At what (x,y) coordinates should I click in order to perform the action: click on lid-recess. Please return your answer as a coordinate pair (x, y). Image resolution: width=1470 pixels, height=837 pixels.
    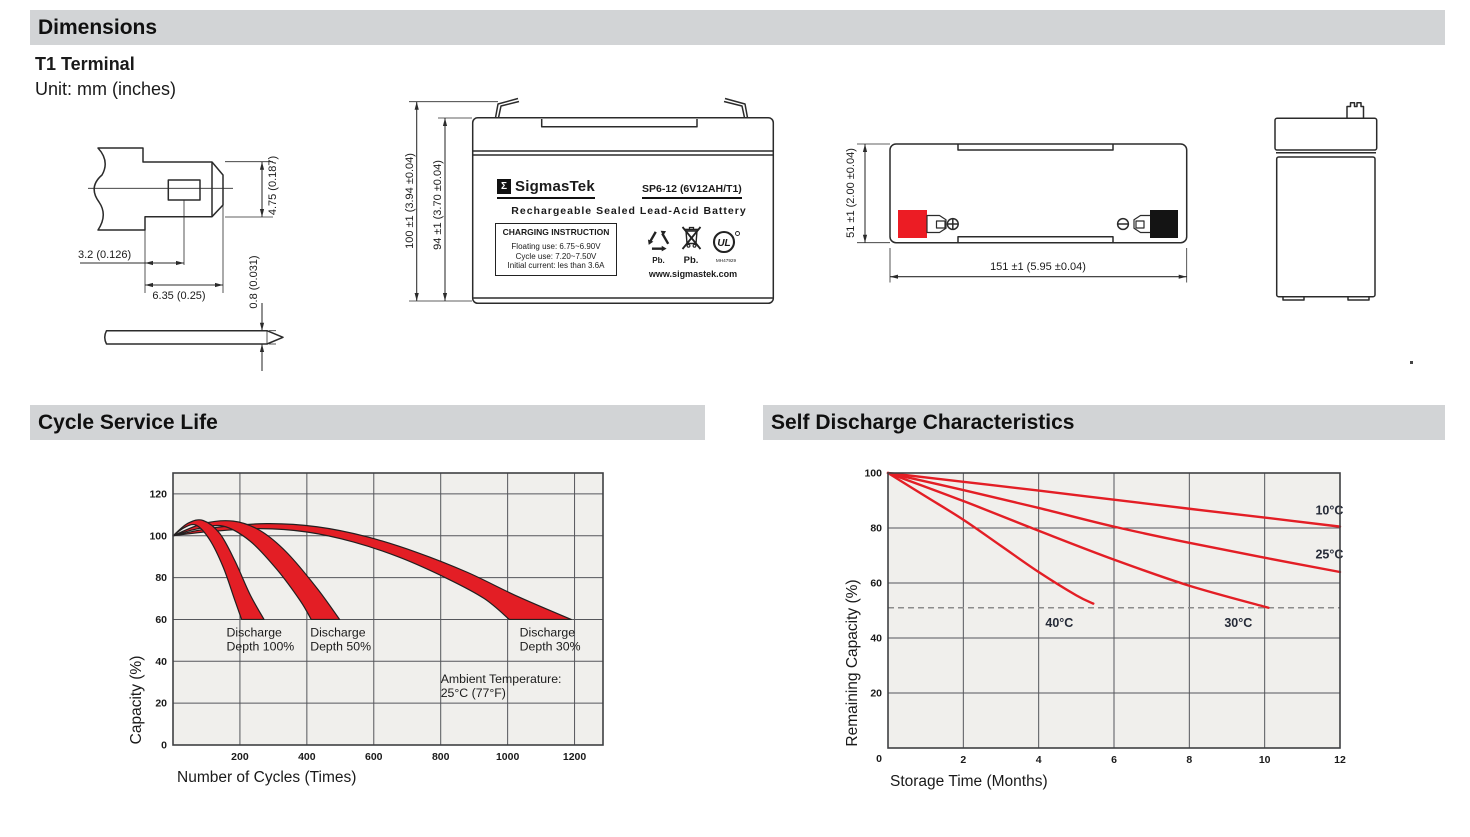
    Looking at the image, I should click on (619, 123).